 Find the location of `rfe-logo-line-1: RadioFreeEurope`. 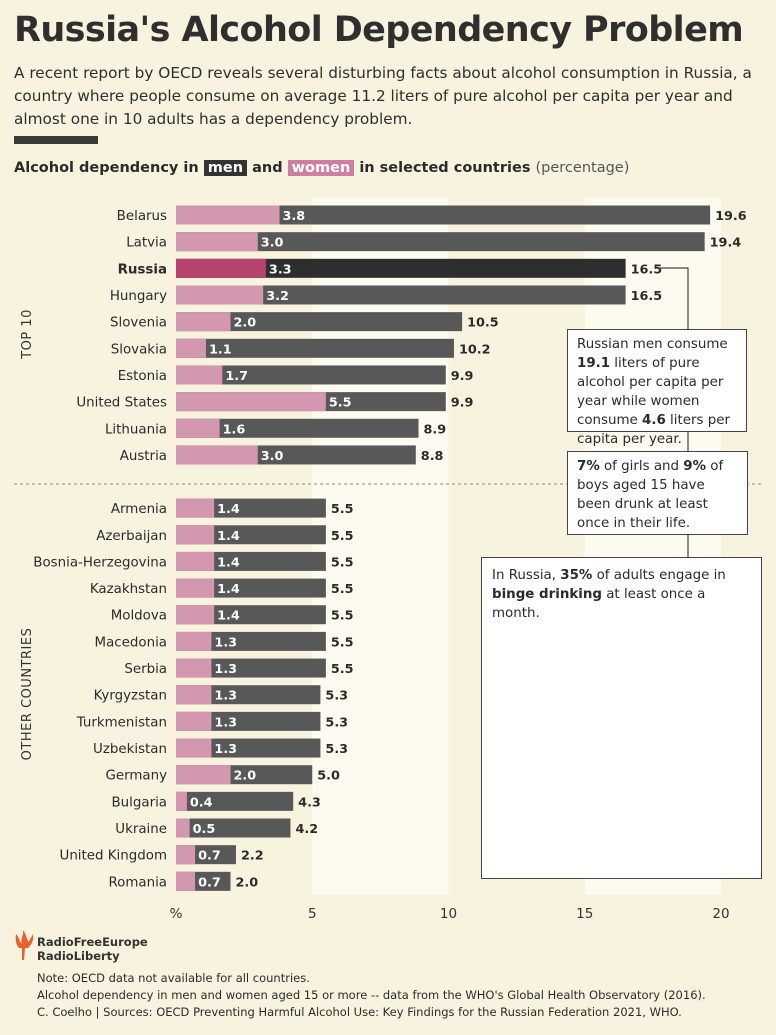

rfe-logo-line-1: RadioFreeEurope is located at coordinates (92, 942).